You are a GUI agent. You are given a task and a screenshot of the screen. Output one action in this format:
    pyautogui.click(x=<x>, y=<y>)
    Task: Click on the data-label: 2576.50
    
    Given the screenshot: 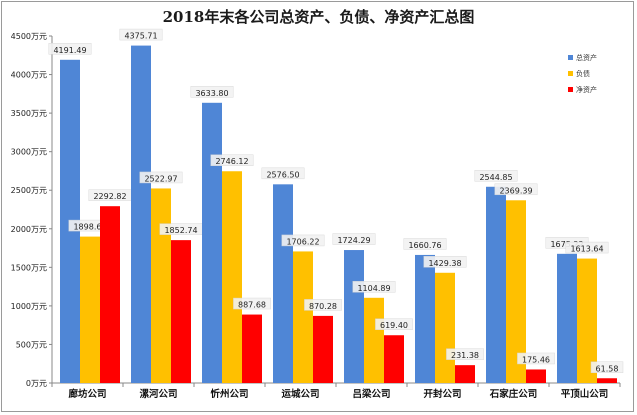 What is the action you would take?
    pyautogui.click(x=282, y=174)
    